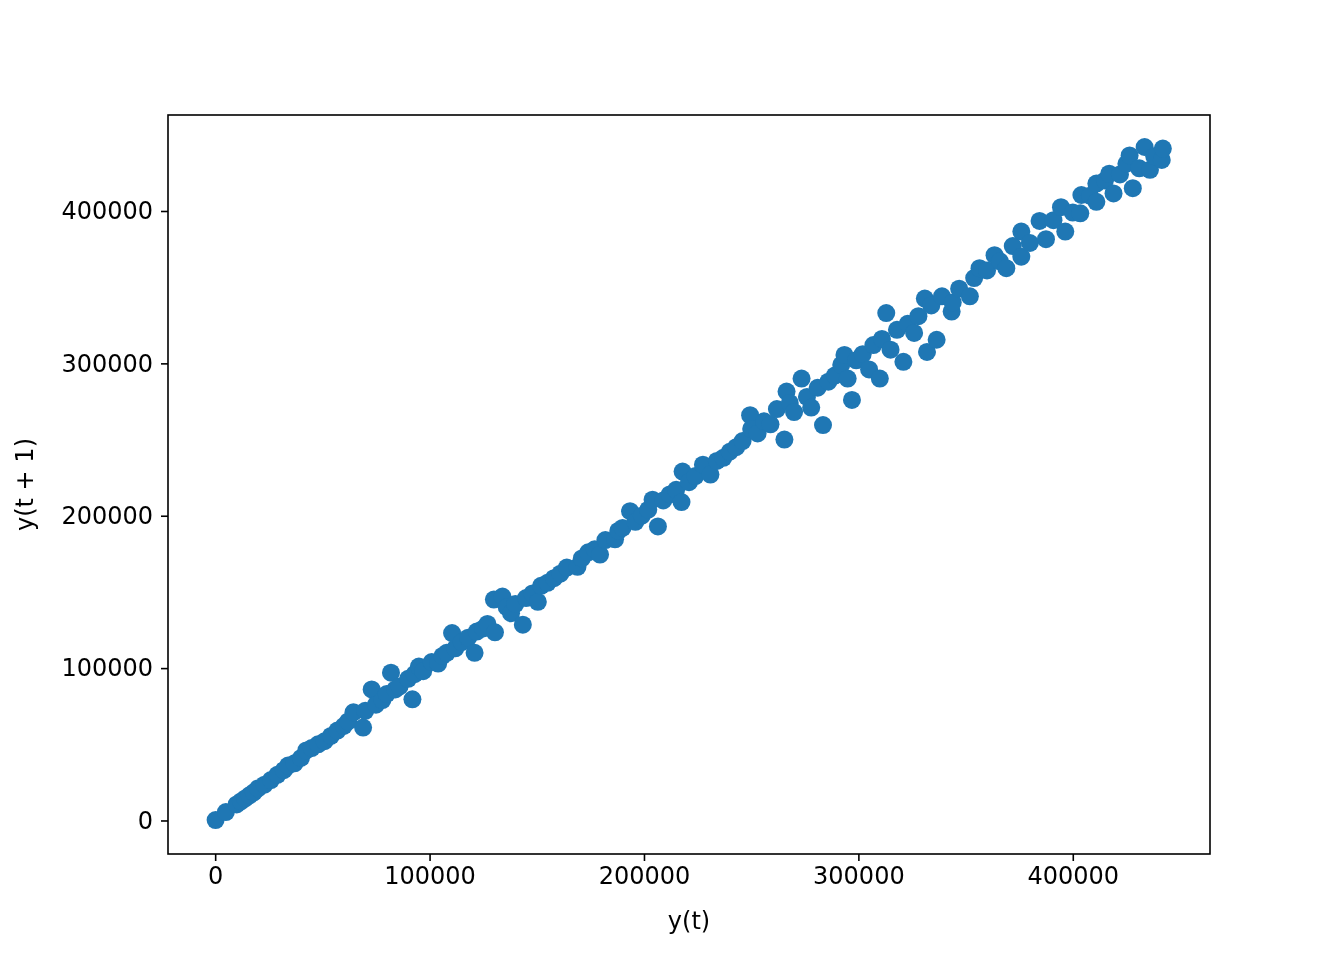  What do you see at coordinates (644, 876) in the screenshot?
I see `x-tick-label: 200000` at bounding box center [644, 876].